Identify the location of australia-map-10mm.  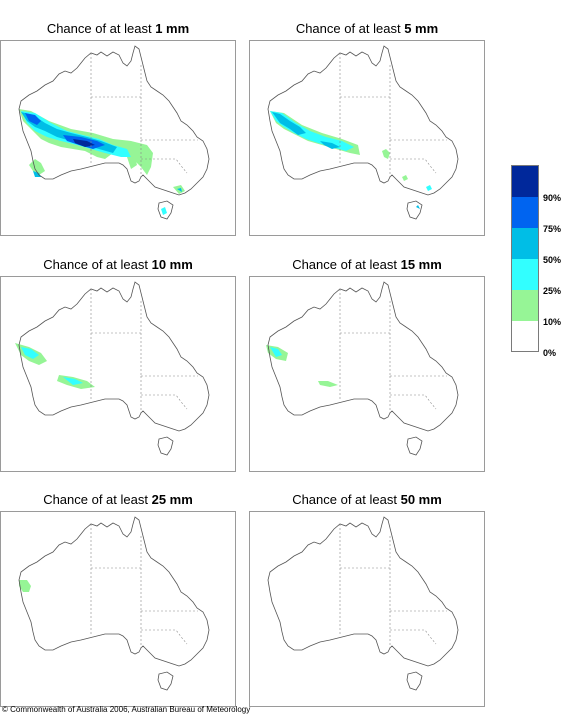
(118, 374).